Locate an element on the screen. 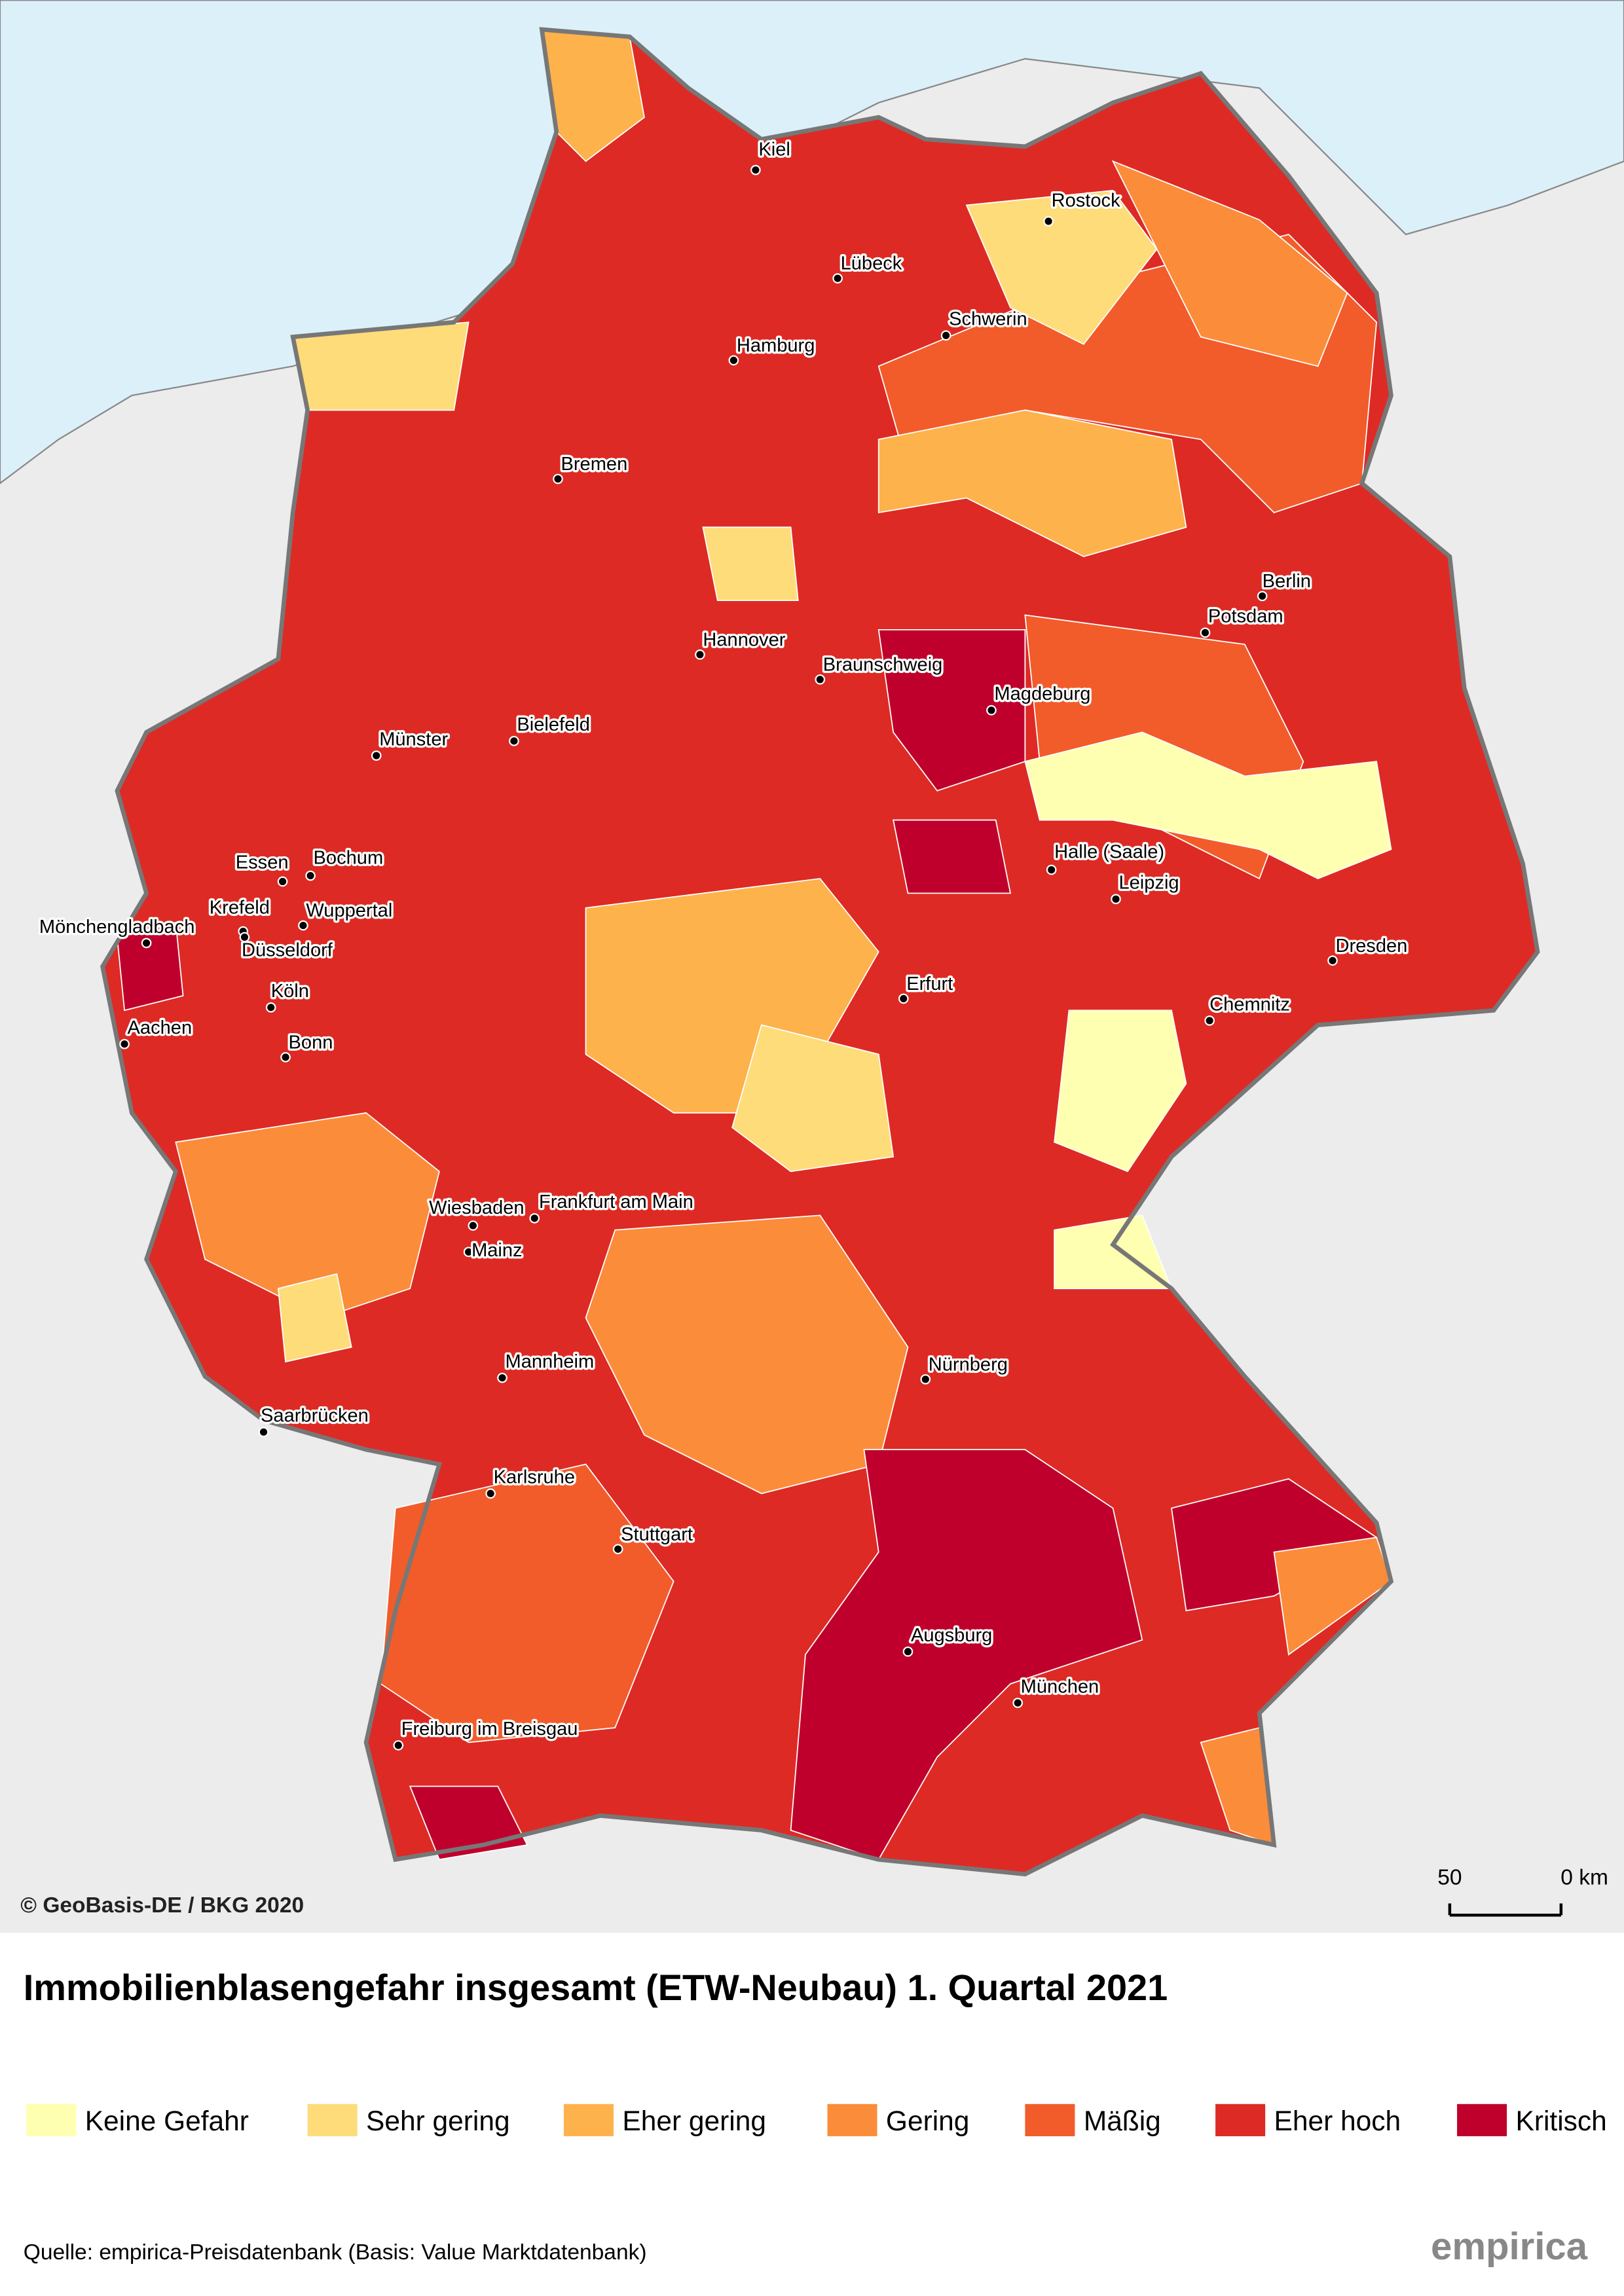  legend-label: Gering is located at coordinates (927, 2121).